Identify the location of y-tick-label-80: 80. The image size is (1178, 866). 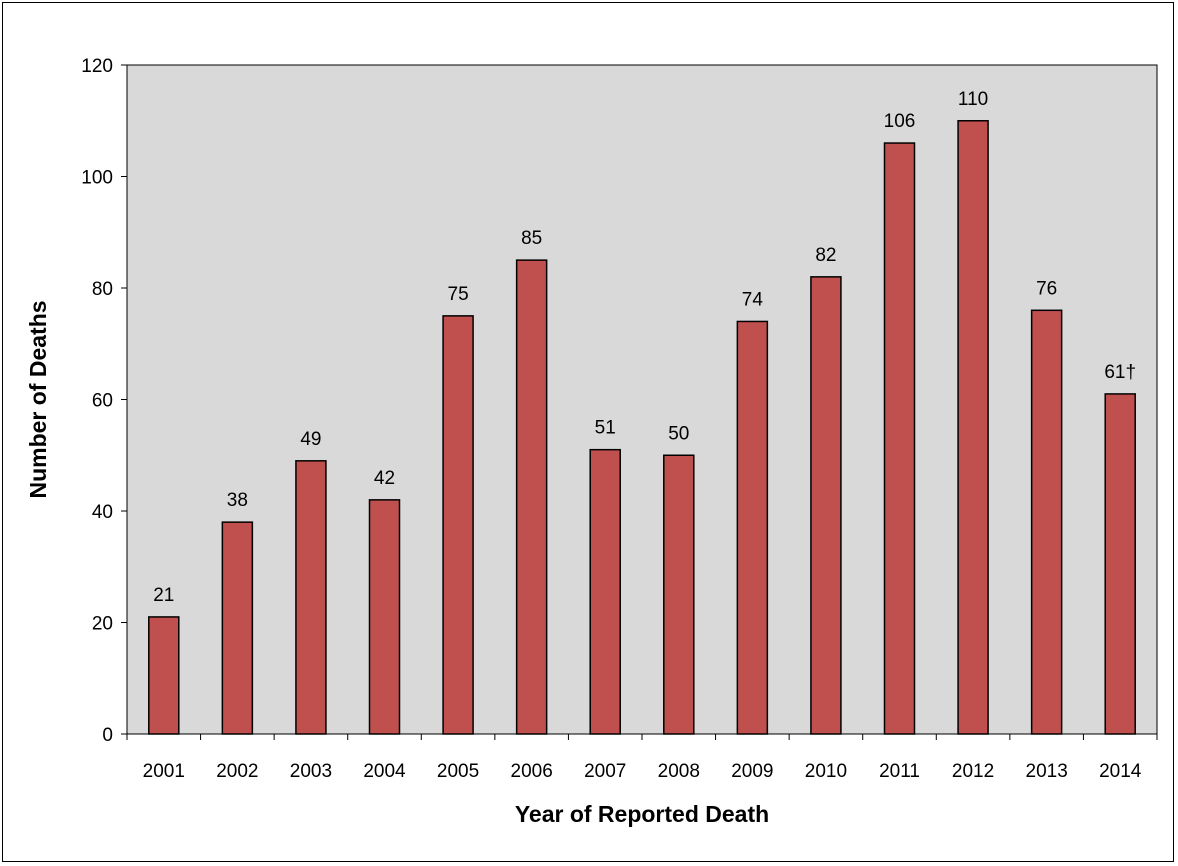
(102, 289).